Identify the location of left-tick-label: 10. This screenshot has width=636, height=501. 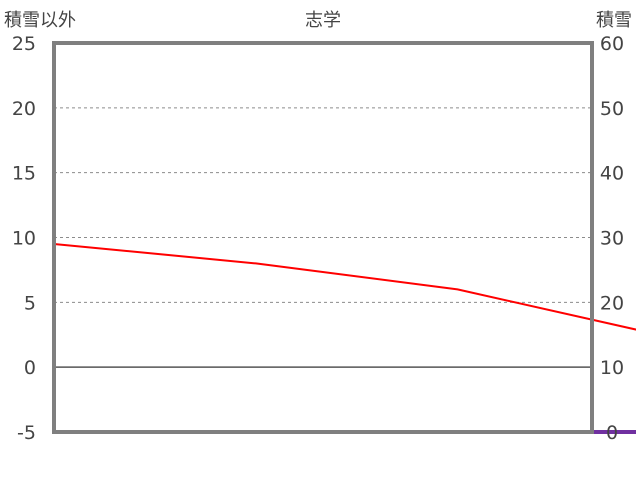
(24, 239).